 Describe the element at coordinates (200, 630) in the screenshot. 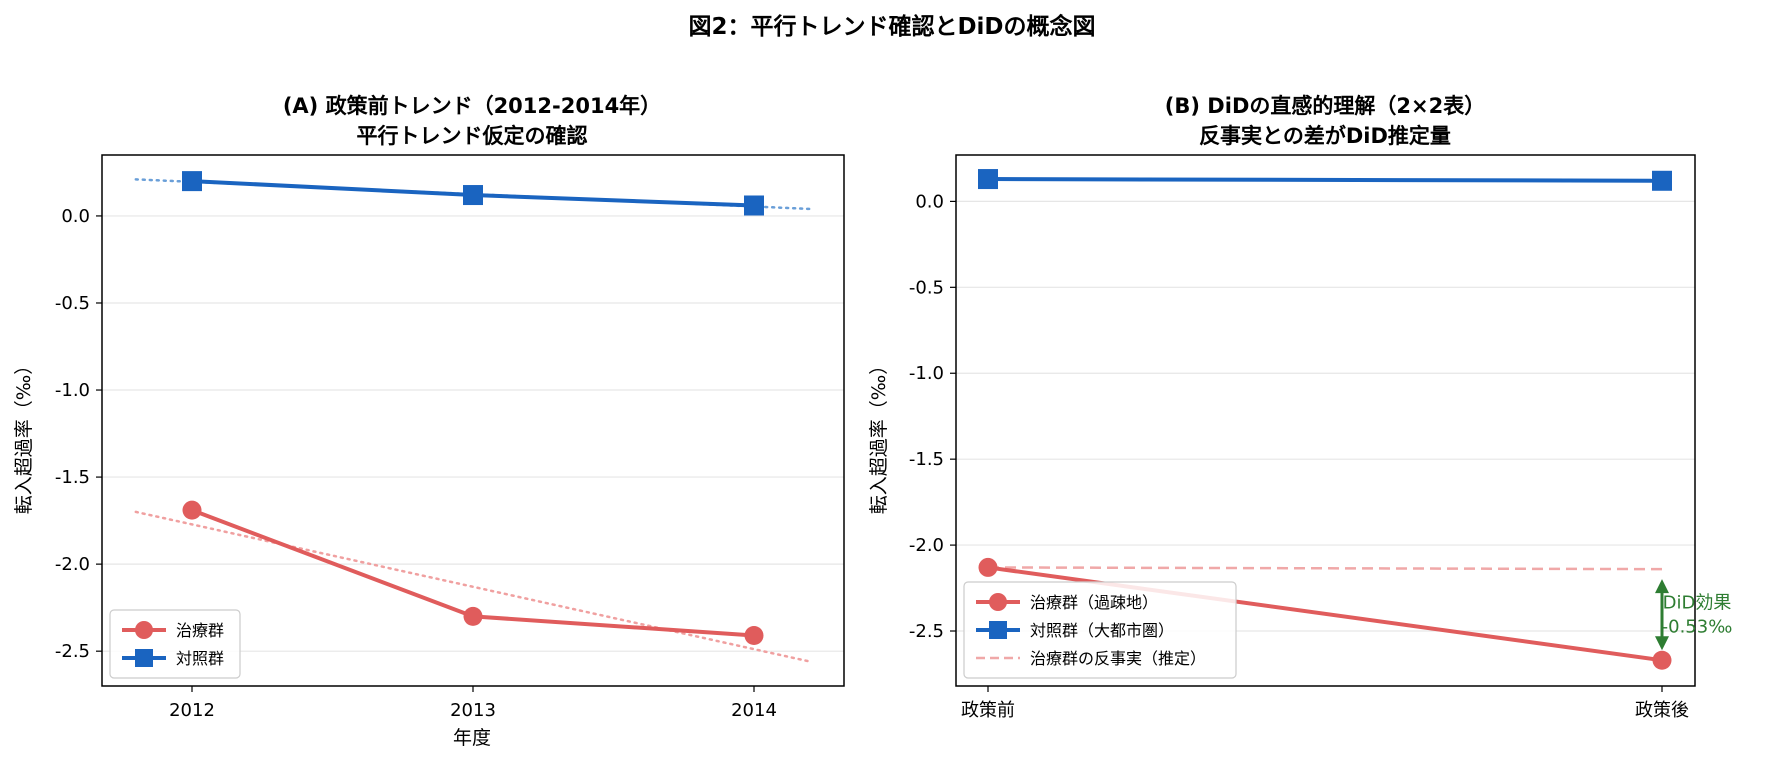

I see `legend-label: 治療群` at that location.